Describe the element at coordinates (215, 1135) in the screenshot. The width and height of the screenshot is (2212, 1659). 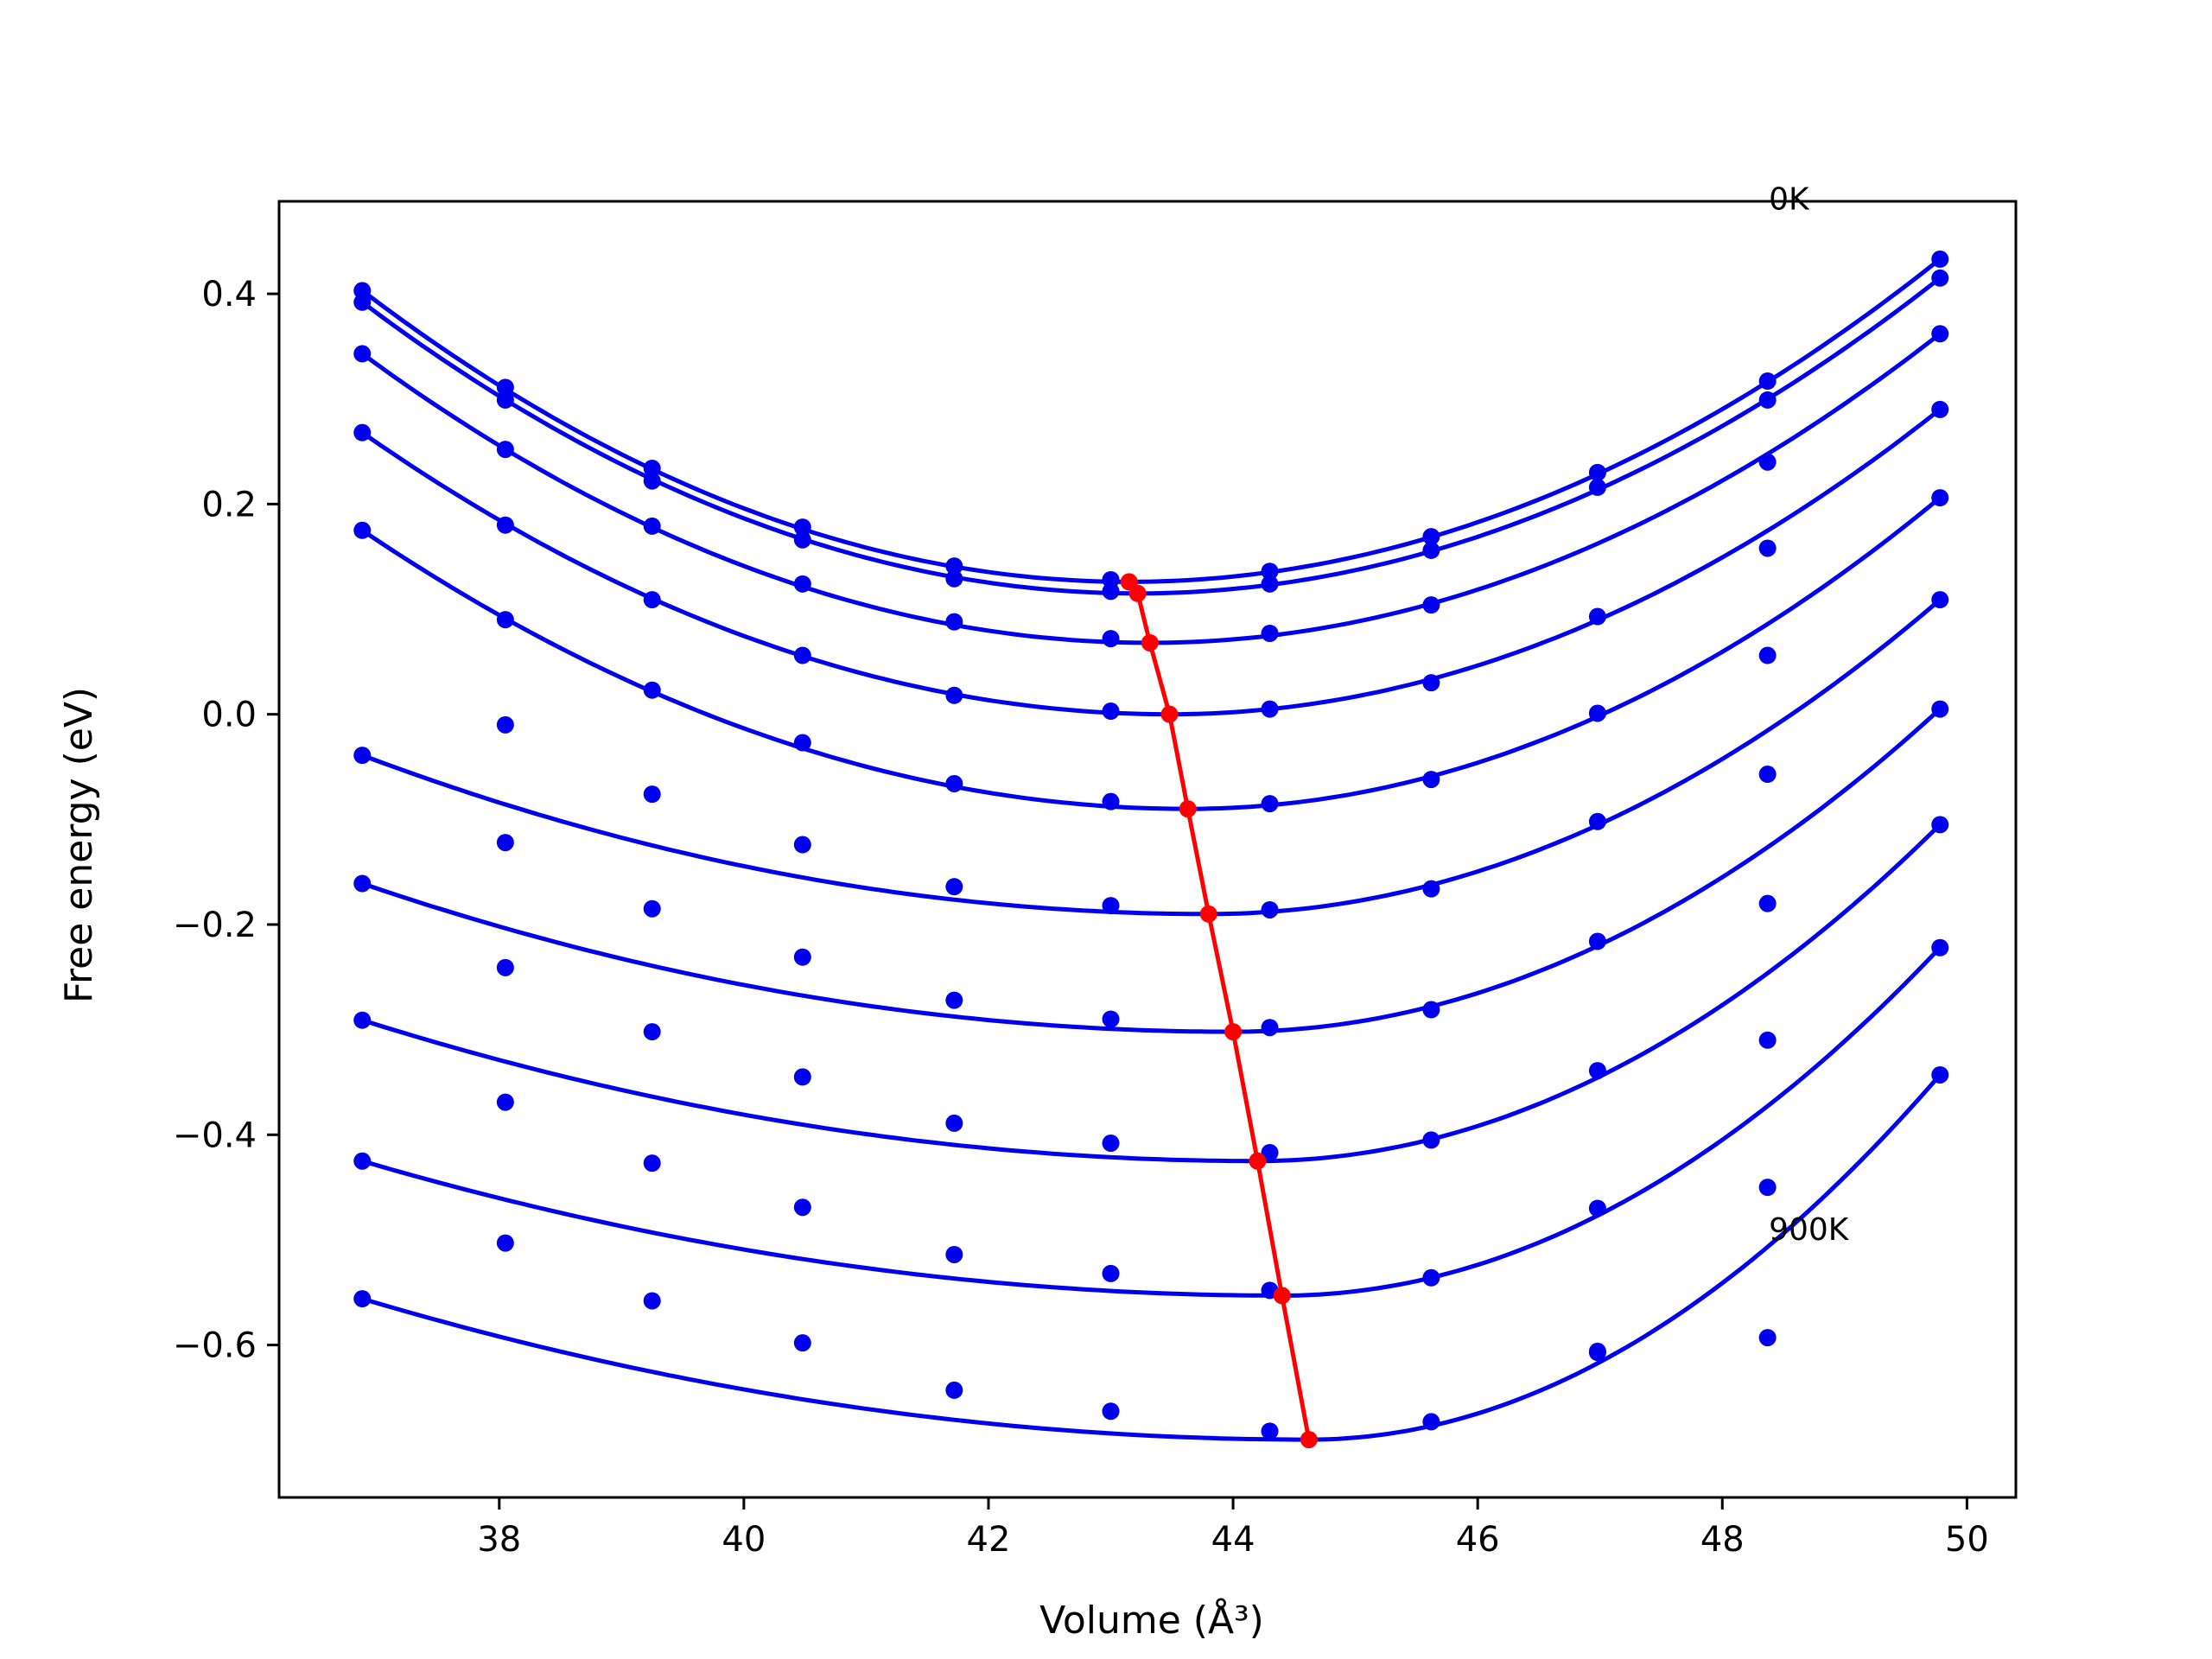
I see `y-tick-label-1: −0.4` at that location.